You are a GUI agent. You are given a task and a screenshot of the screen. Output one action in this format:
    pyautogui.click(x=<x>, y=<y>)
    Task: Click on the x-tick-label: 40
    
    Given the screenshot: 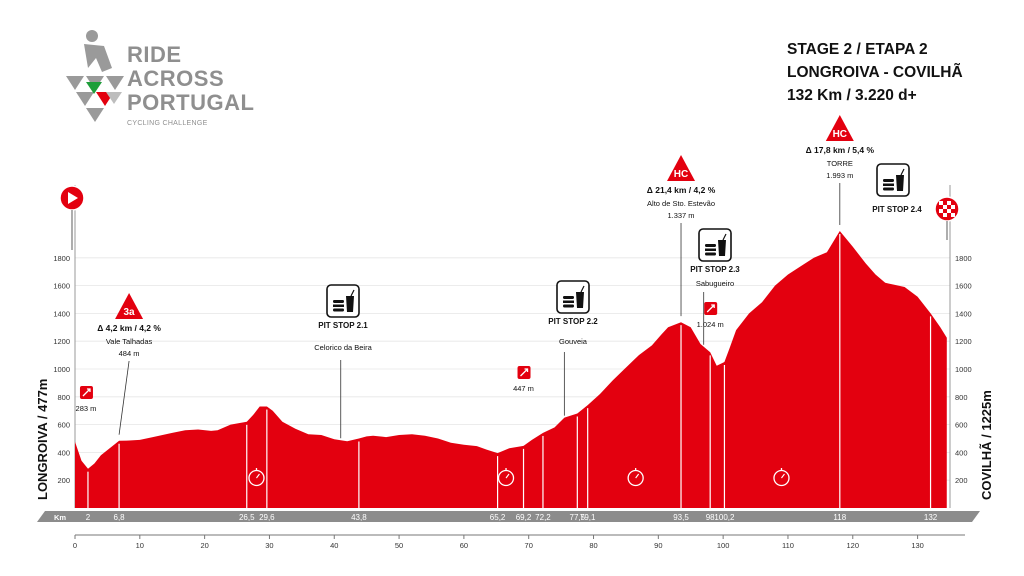 What is the action you would take?
    pyautogui.click(x=334, y=545)
    